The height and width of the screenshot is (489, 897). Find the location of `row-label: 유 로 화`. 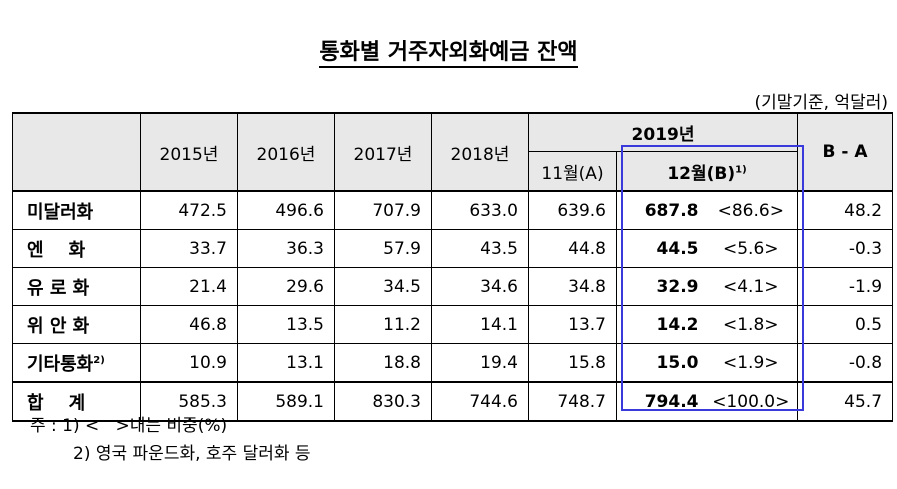

row-label: 유 로 화 is located at coordinates (76, 286).